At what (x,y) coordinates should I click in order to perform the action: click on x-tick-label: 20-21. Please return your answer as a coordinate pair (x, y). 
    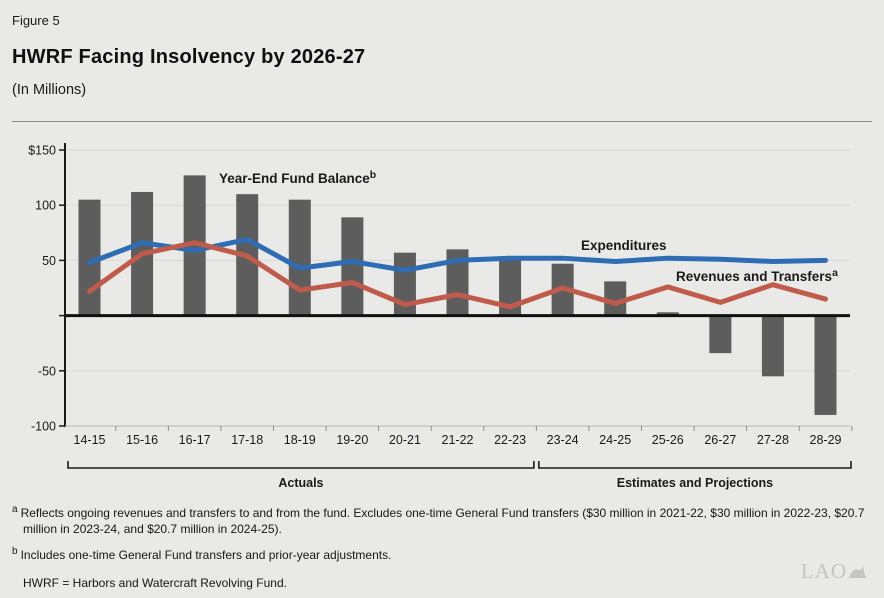
    Looking at the image, I should click on (405, 440).